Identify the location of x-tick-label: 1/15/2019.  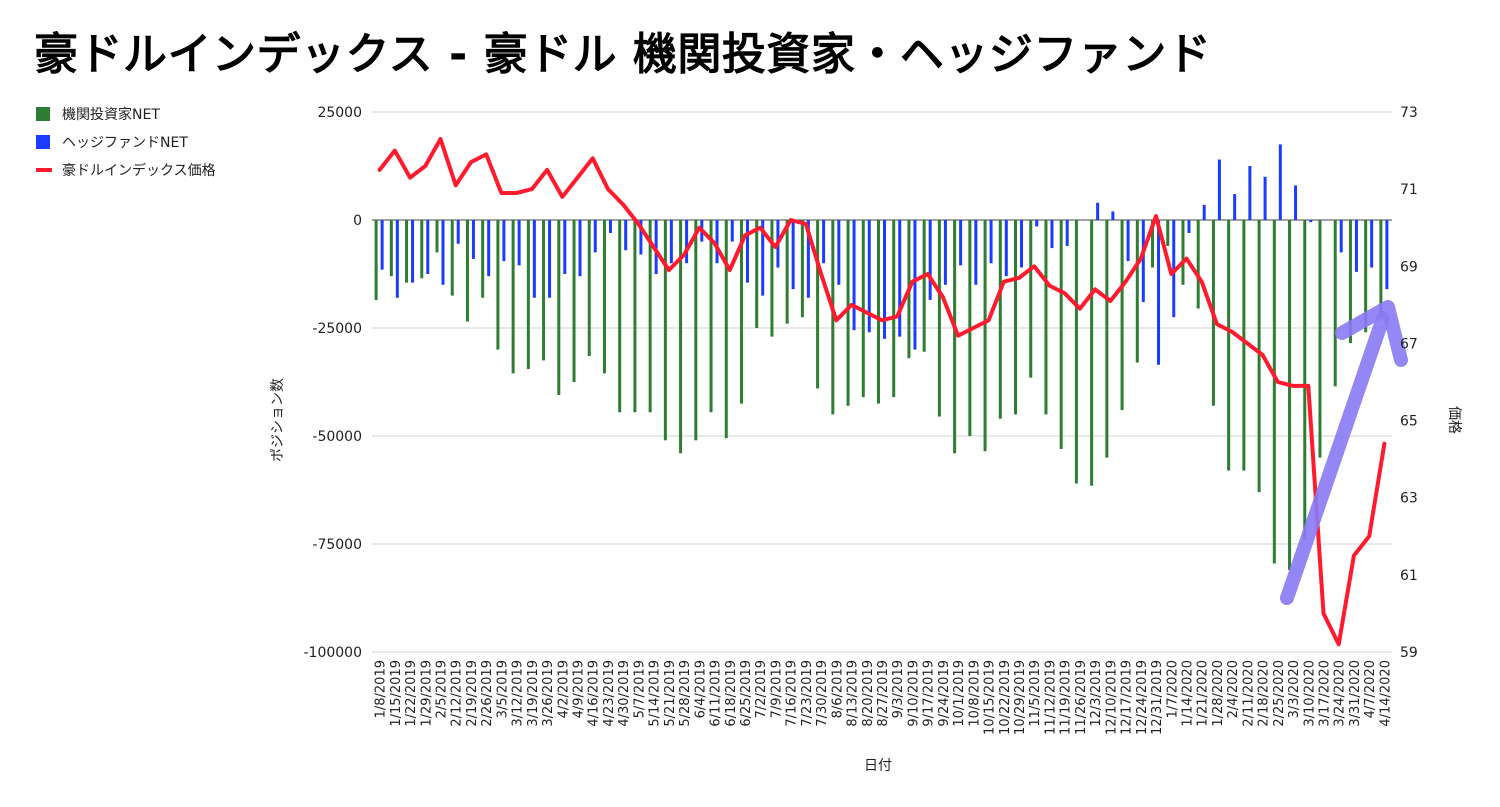
(396, 693).